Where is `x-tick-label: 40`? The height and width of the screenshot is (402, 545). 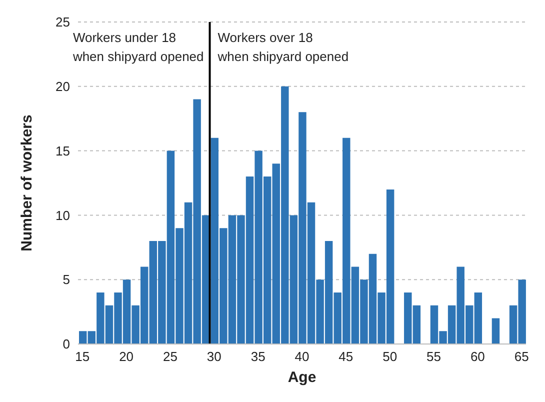 x-tick-label: 40 is located at coordinates (302, 356).